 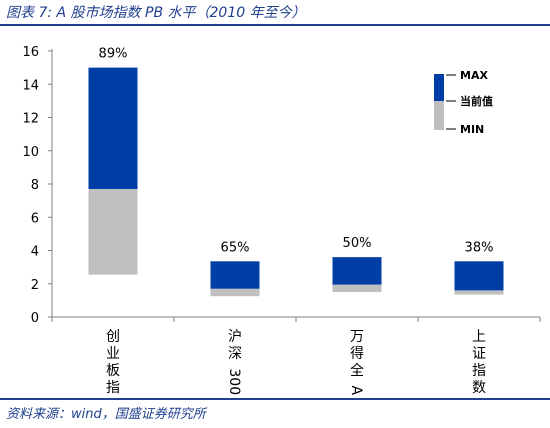 I want to click on category-label: 深, so click(x=235, y=354).